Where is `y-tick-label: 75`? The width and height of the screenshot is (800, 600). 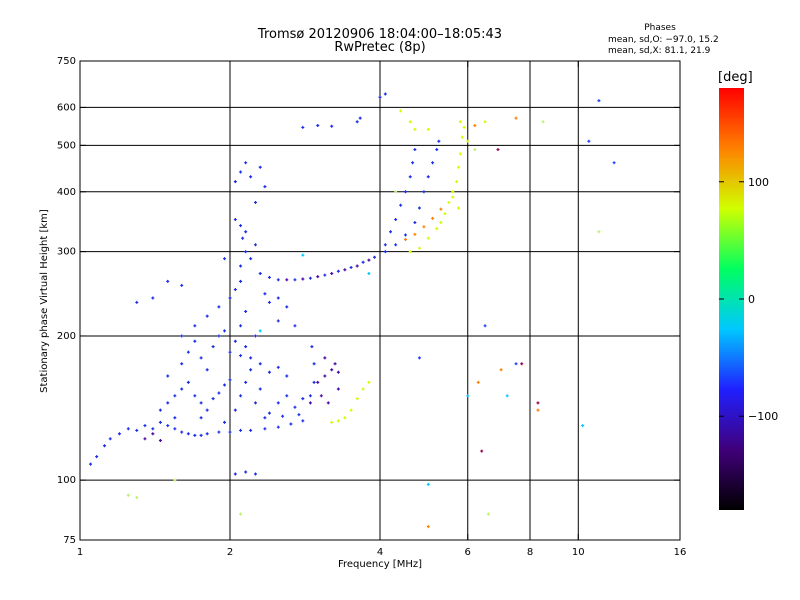 y-tick-label: 75 is located at coordinates (69, 540).